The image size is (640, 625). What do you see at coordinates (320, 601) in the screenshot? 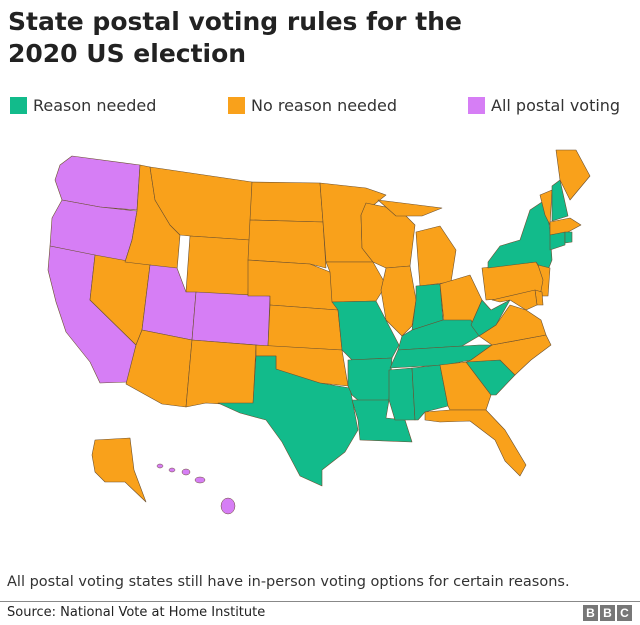
I see `divider` at bounding box center [320, 601].